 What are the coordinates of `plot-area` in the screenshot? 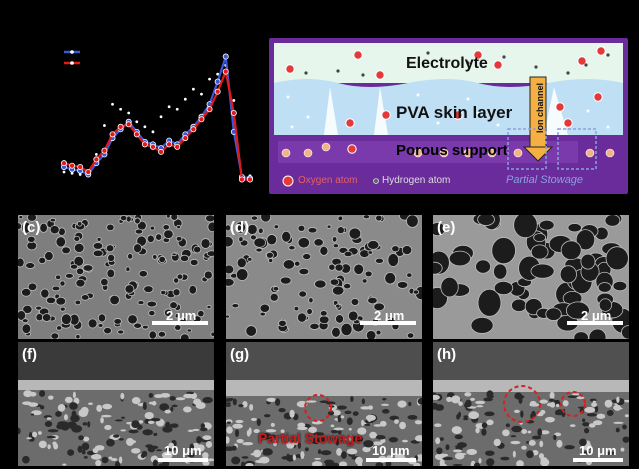 It's located at (157, 118).